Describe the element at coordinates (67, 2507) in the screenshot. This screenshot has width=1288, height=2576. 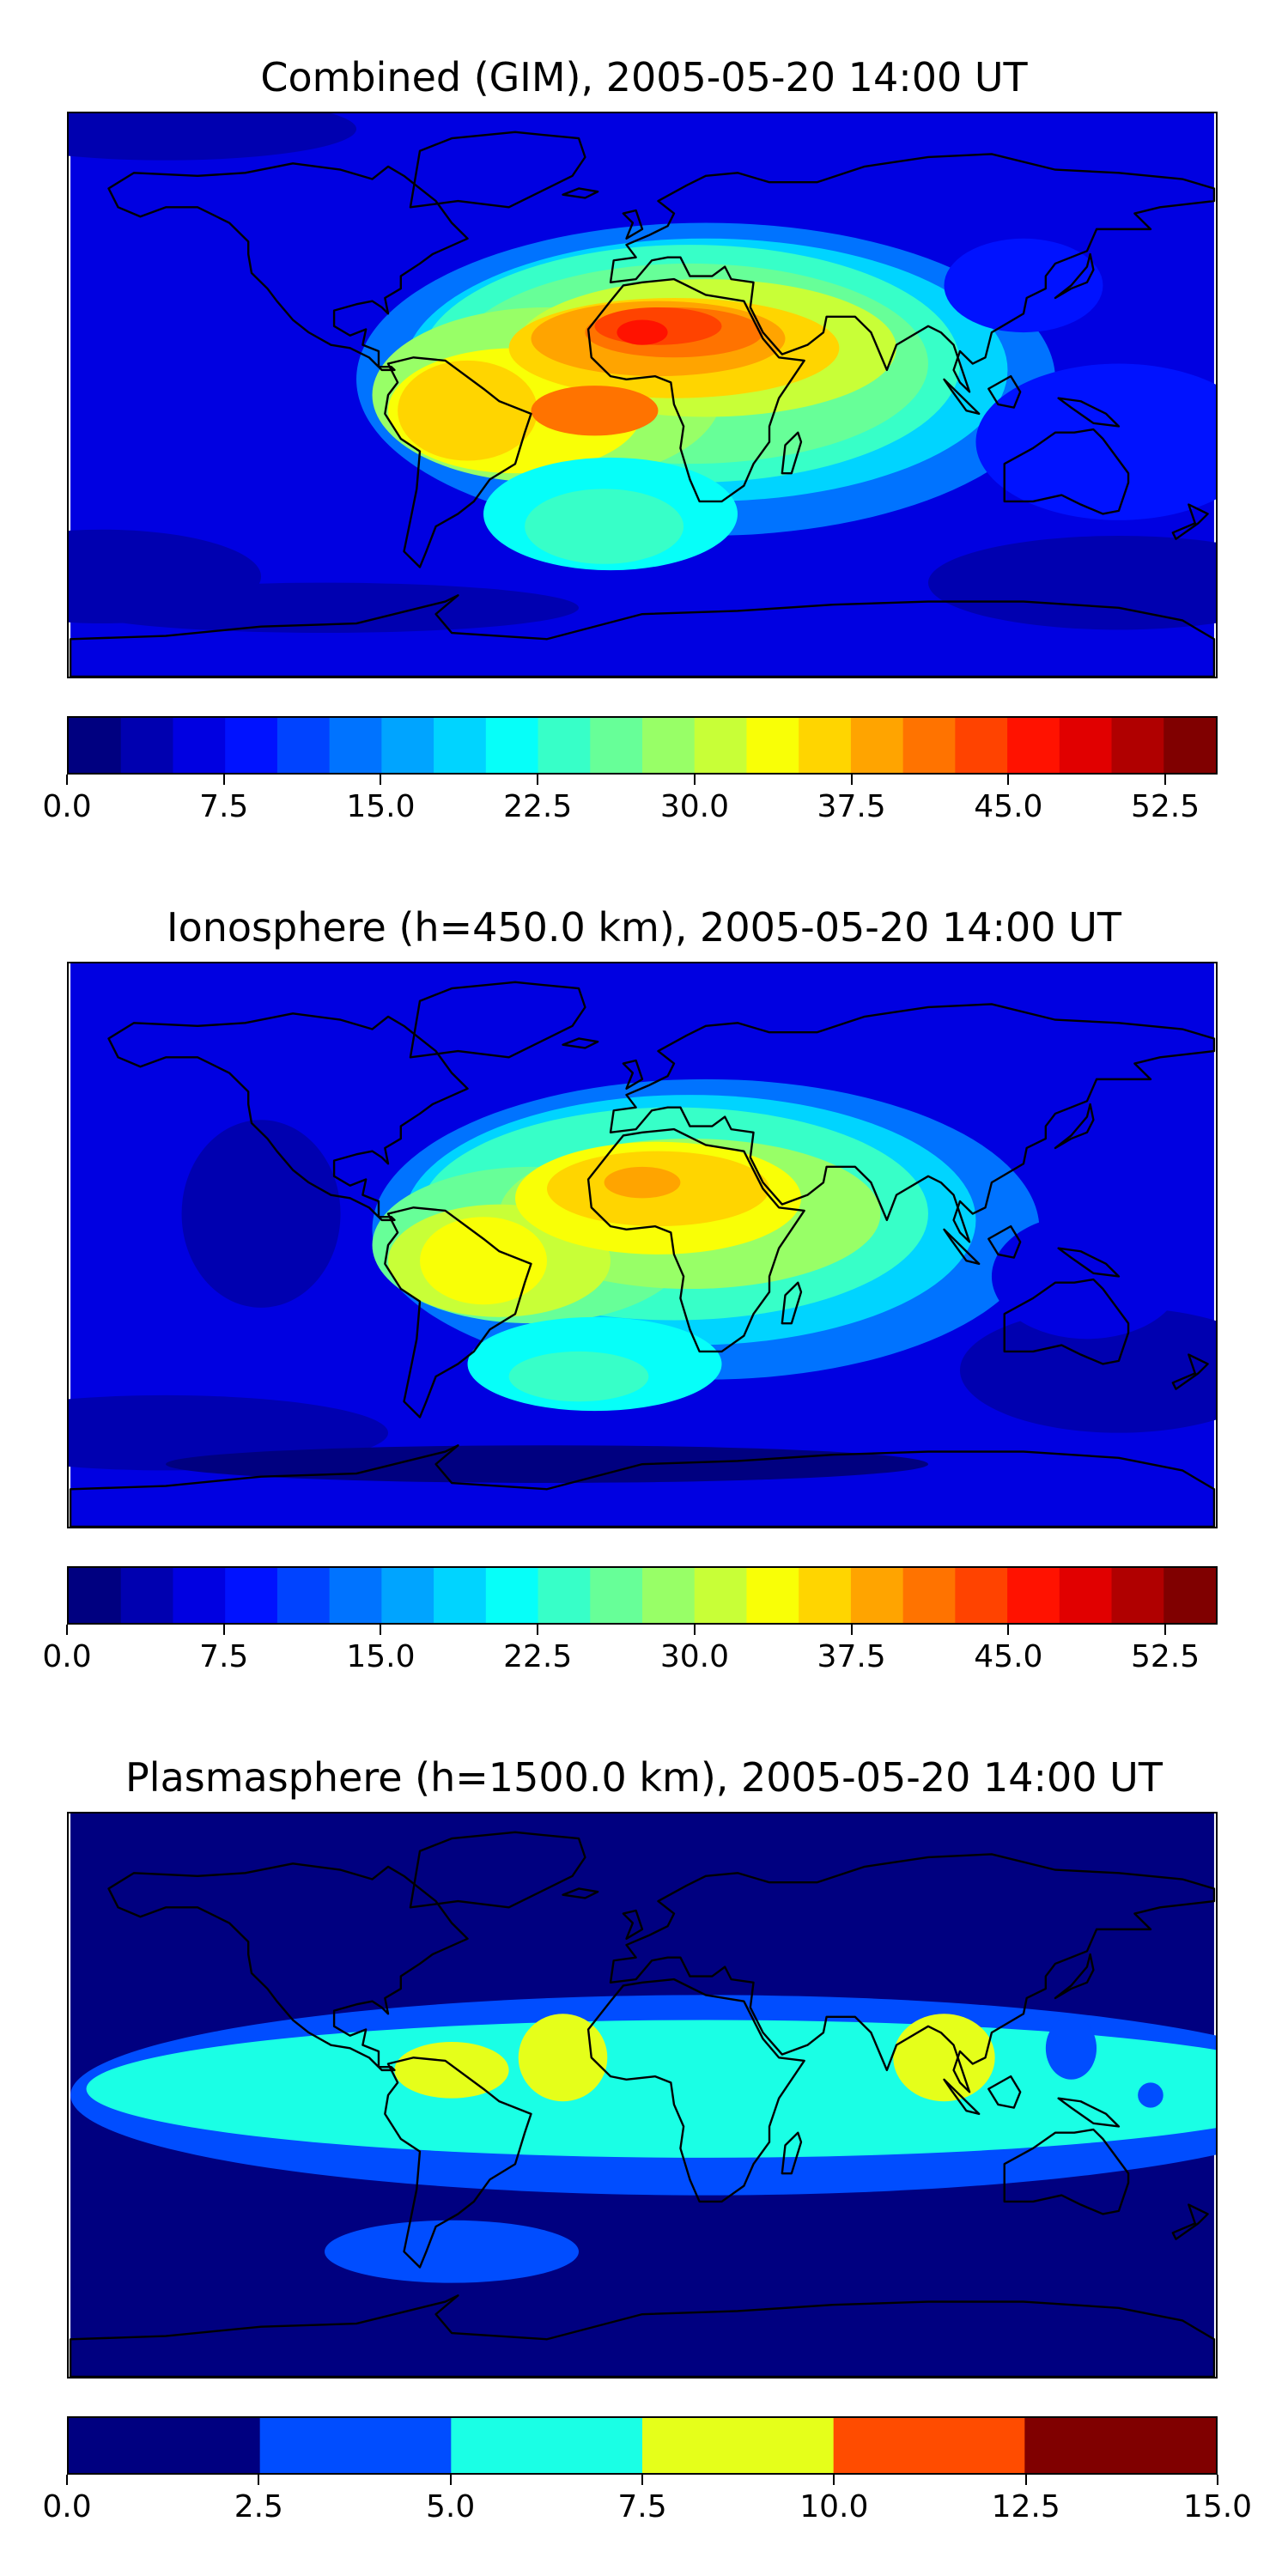
I see `colorbar-tick-label: 0.0` at that location.